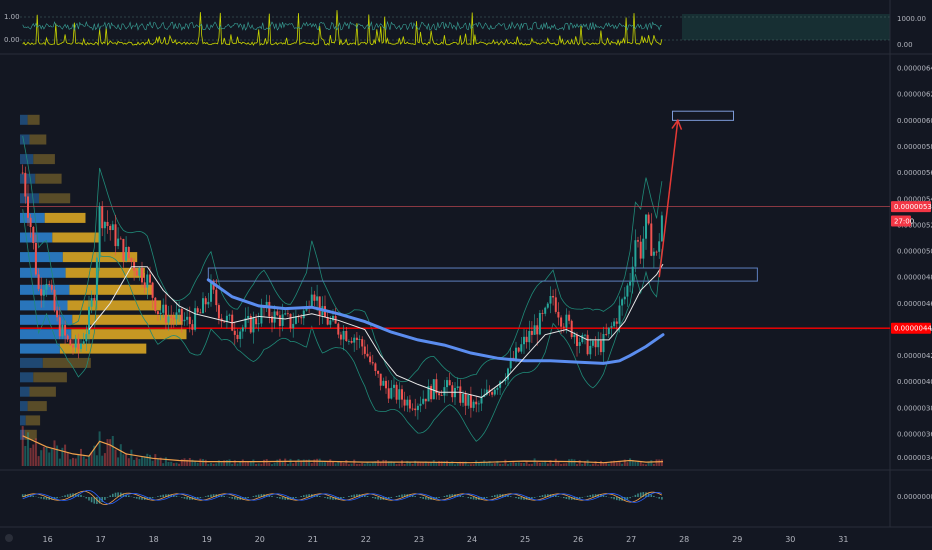  Describe the element at coordinates (670, 198) in the screenshot. I see `projection-arrow` at that location.